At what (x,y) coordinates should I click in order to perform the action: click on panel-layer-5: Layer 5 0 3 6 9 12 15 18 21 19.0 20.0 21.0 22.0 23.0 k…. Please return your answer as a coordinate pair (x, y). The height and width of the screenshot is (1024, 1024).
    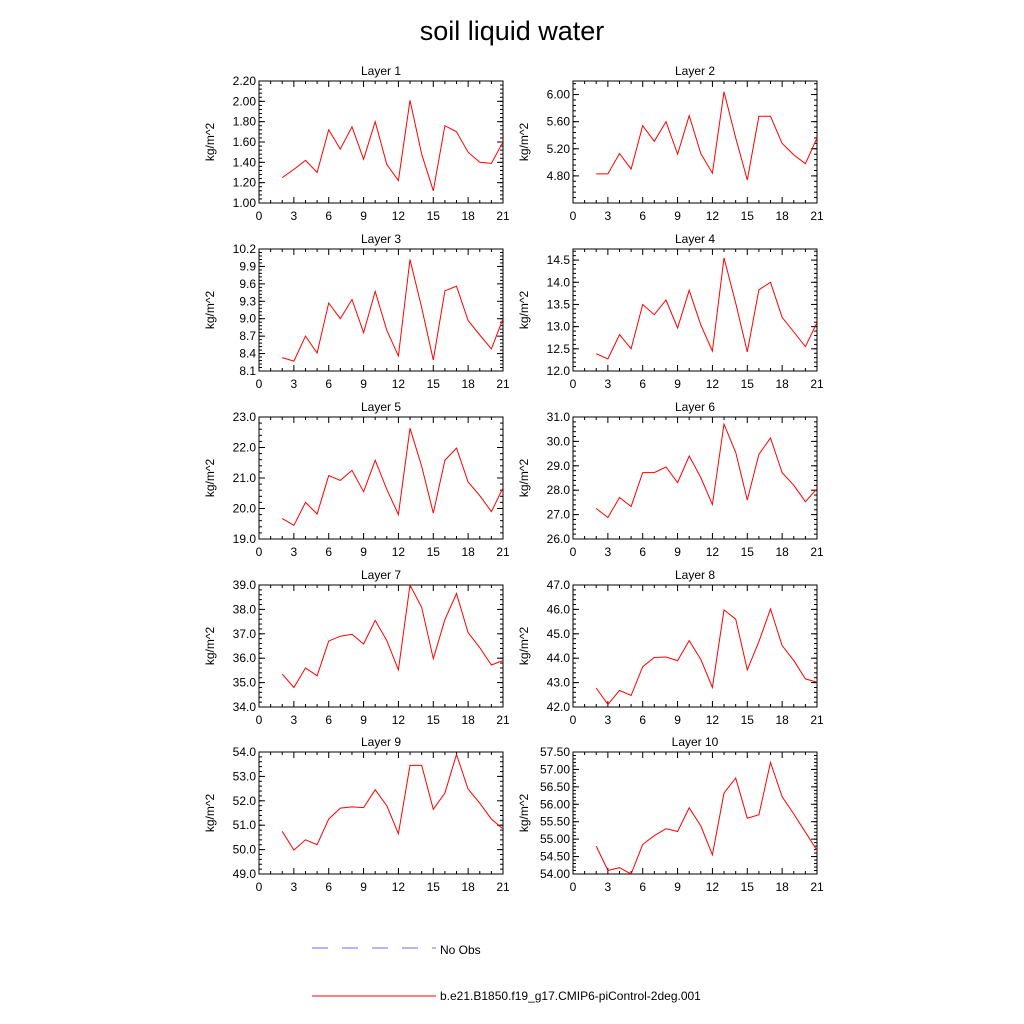
    Looking at the image, I should click on (356, 479).